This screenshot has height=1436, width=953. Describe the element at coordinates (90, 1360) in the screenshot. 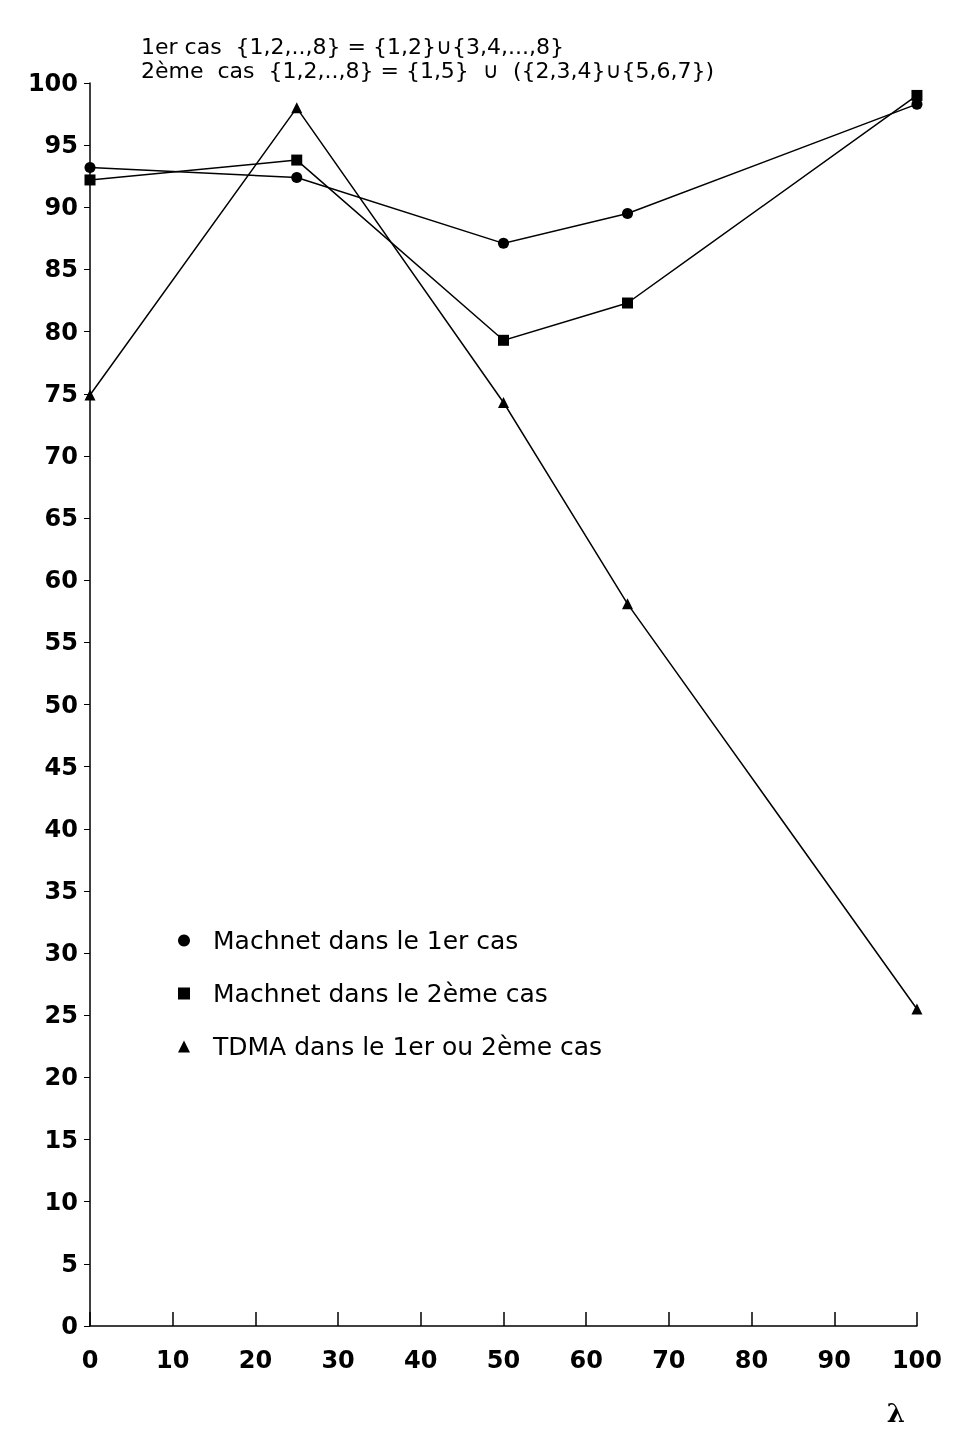

I see `x-tick-label: 0` at that location.